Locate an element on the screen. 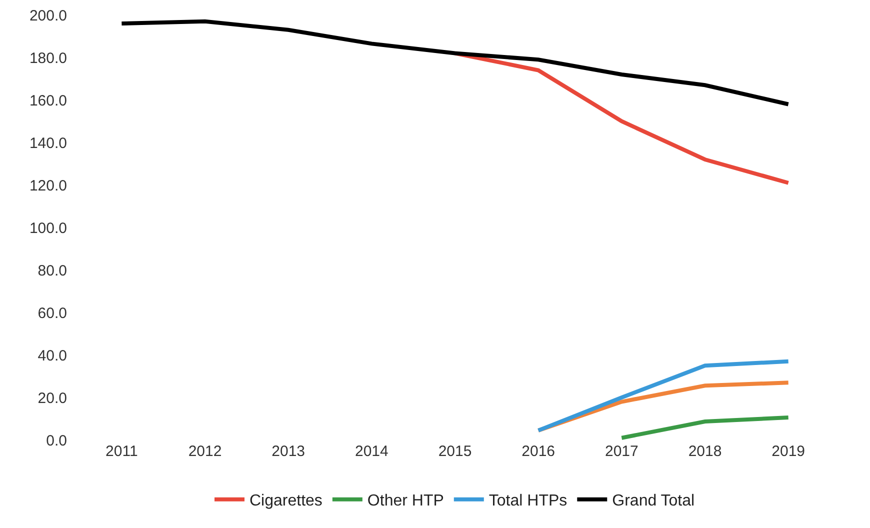  y-tick-label: 180.0 is located at coordinates (48, 58).